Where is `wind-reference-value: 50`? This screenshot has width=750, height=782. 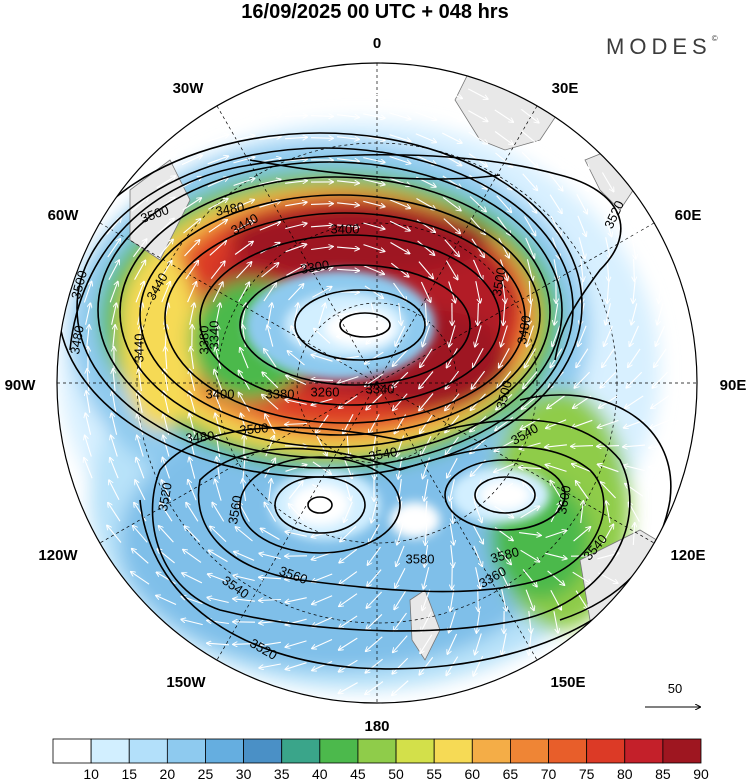
wind-reference-value: 50 is located at coordinates (675, 688).